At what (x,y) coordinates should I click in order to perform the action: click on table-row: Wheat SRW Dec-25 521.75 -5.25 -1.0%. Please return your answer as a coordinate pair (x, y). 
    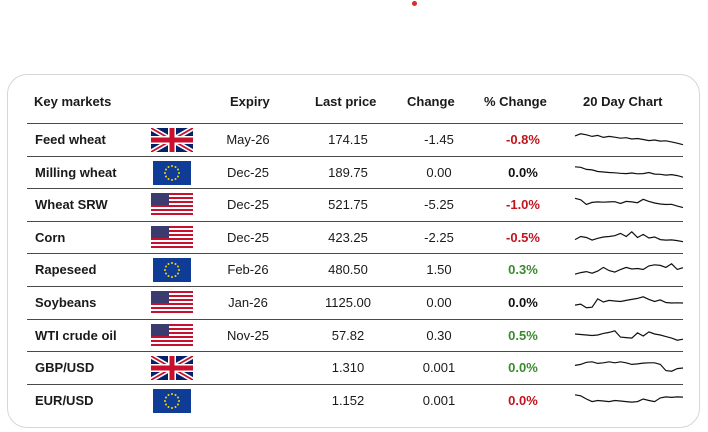
    Looking at the image, I should click on (355, 204).